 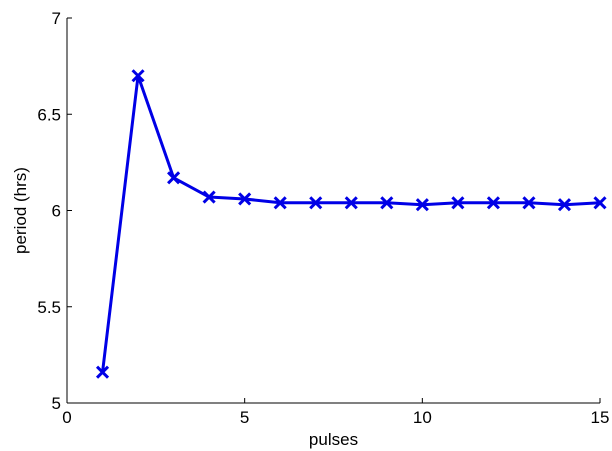 I want to click on x-tick-label: 10, so click(x=422, y=417).